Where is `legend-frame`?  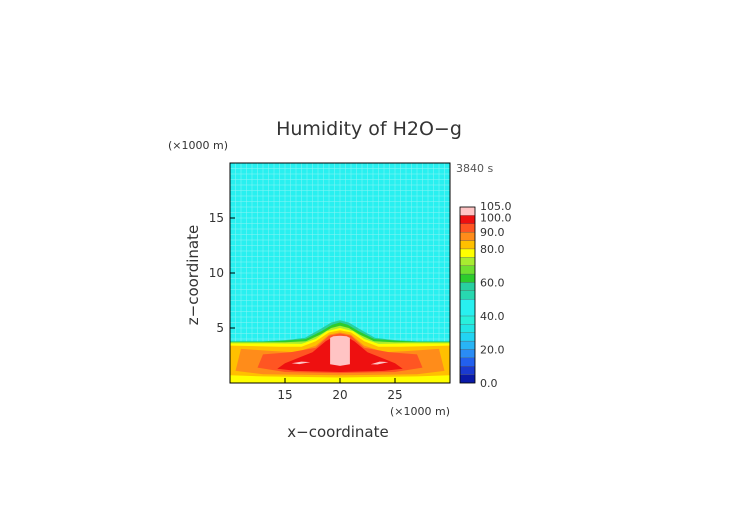
legend-frame is located at coordinates (467, 295).